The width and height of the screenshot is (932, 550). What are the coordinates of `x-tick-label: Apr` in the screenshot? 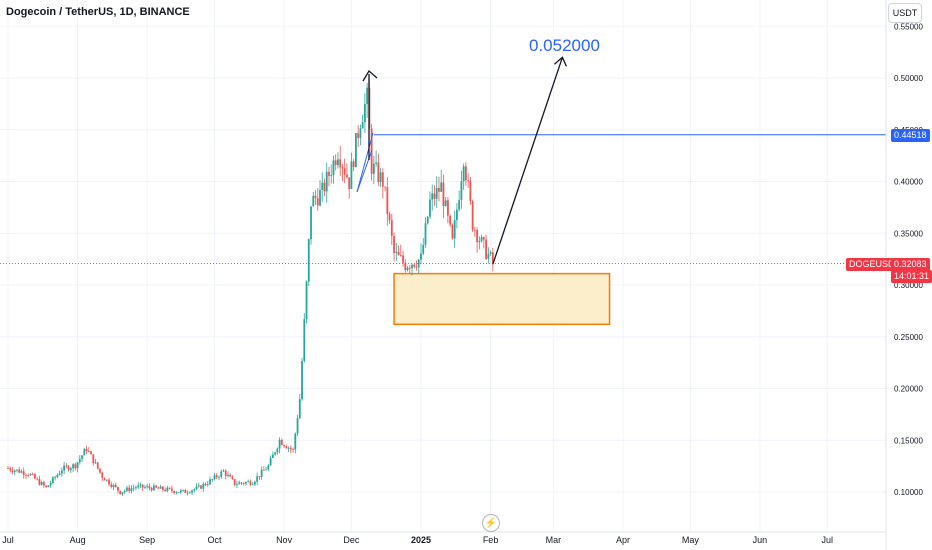 It's located at (623, 540).